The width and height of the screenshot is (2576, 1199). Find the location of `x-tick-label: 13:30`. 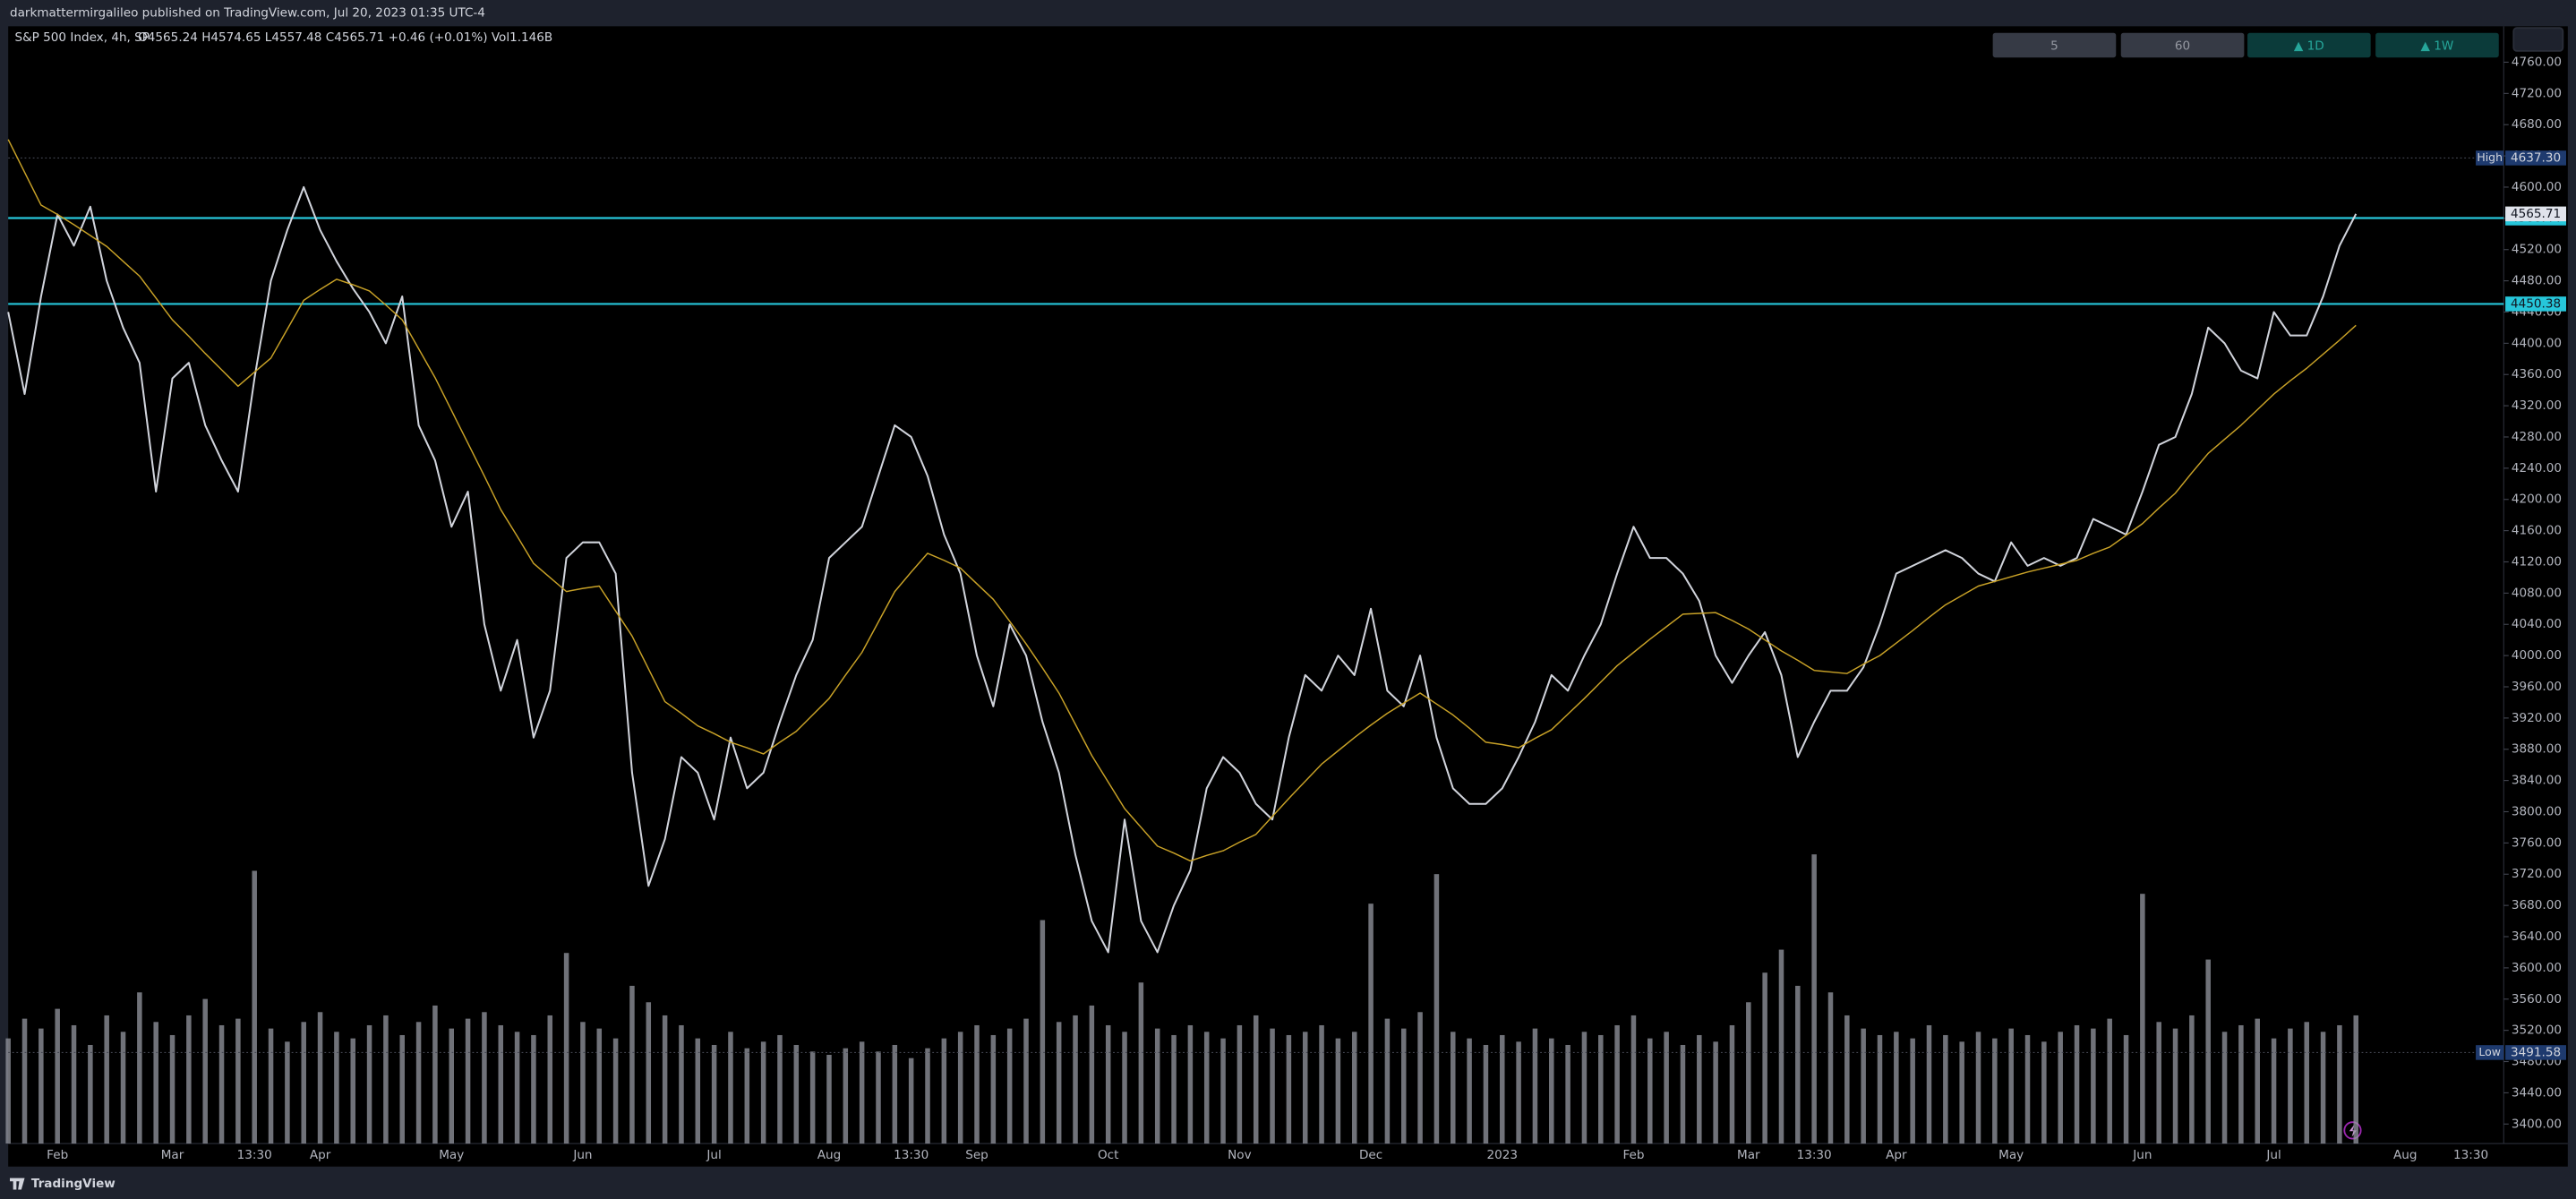

x-tick-label: 13:30 is located at coordinates (1815, 1155).